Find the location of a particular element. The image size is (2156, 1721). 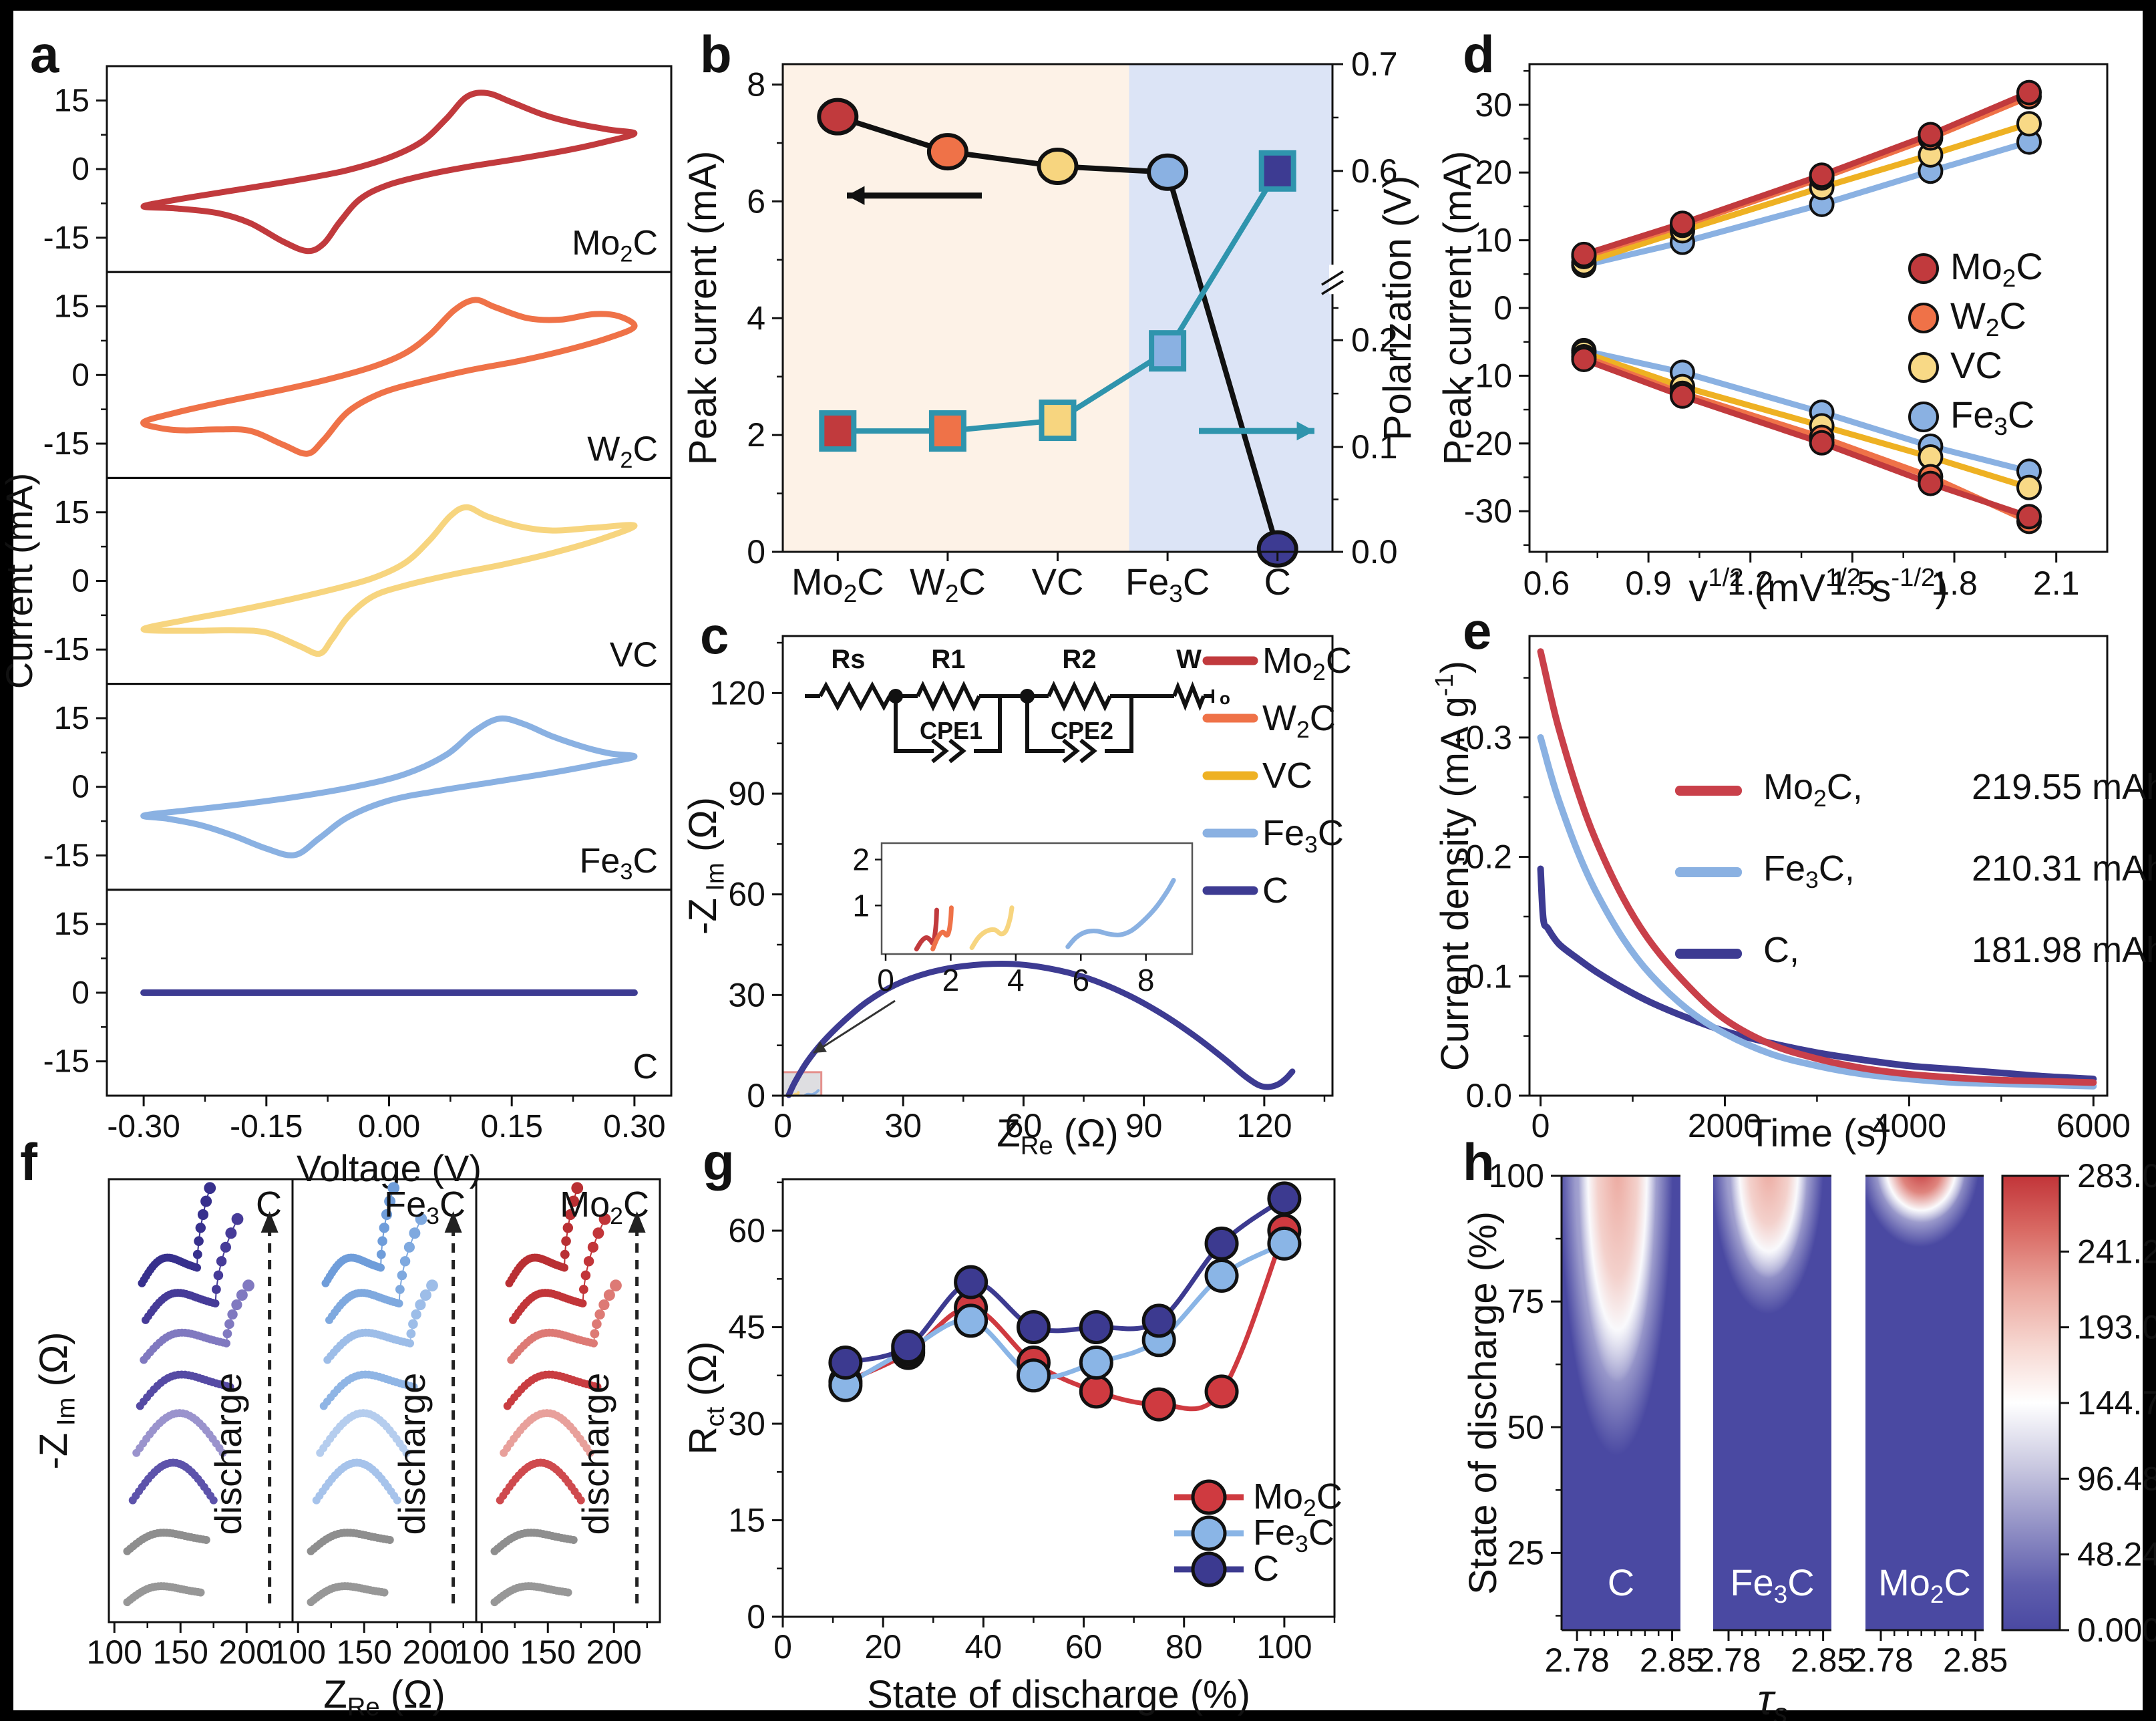

panel-letter-f: f is located at coordinates (29, 1161).